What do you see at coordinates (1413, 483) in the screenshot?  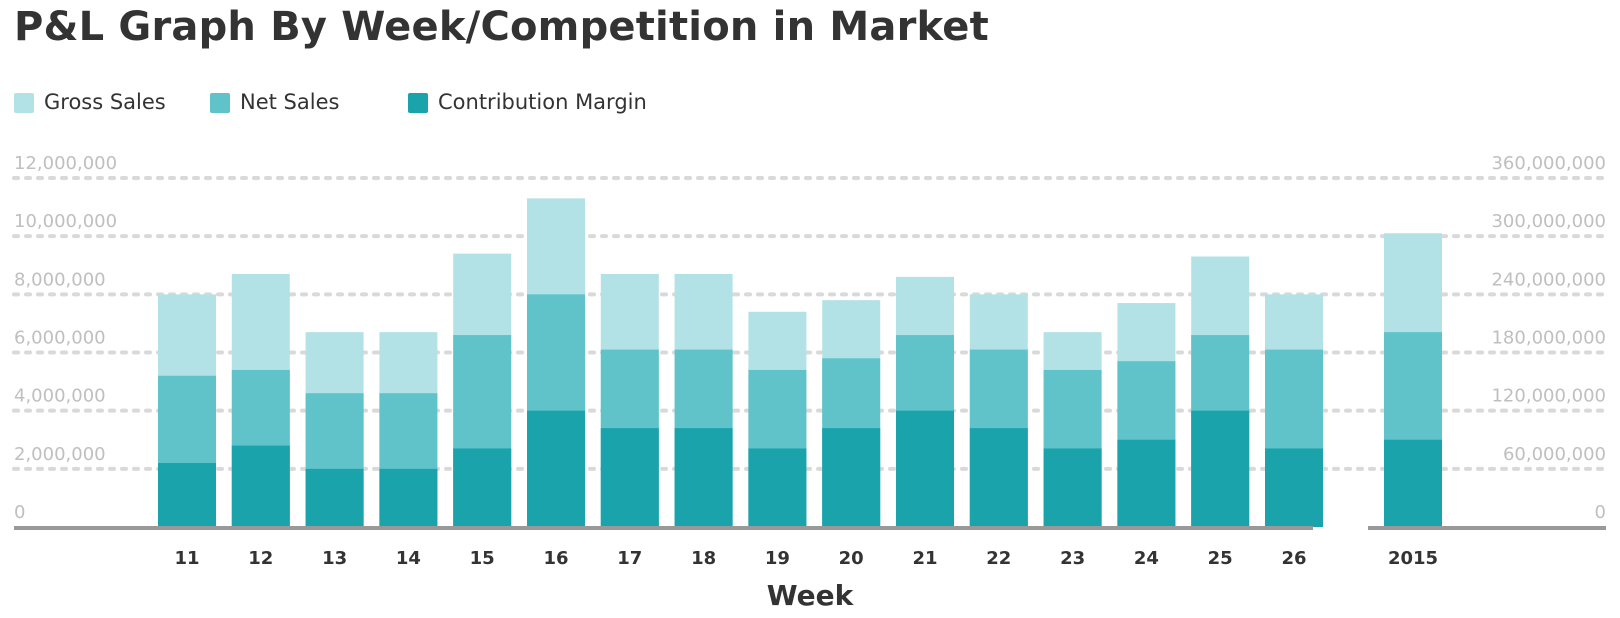 I see `bar-contribution-margin-2015` at bounding box center [1413, 483].